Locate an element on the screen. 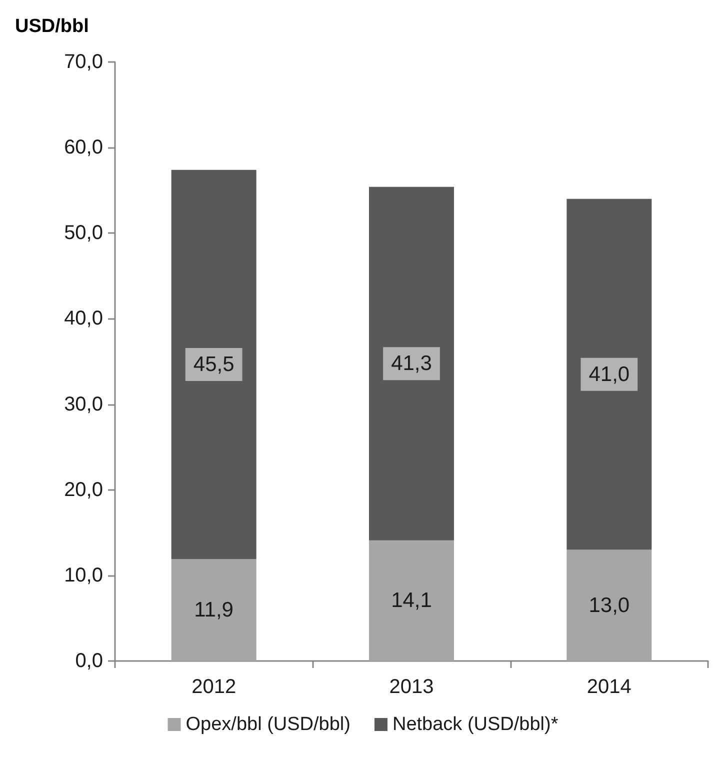 This screenshot has width=726, height=757. data-label: 14,1 is located at coordinates (411, 600).